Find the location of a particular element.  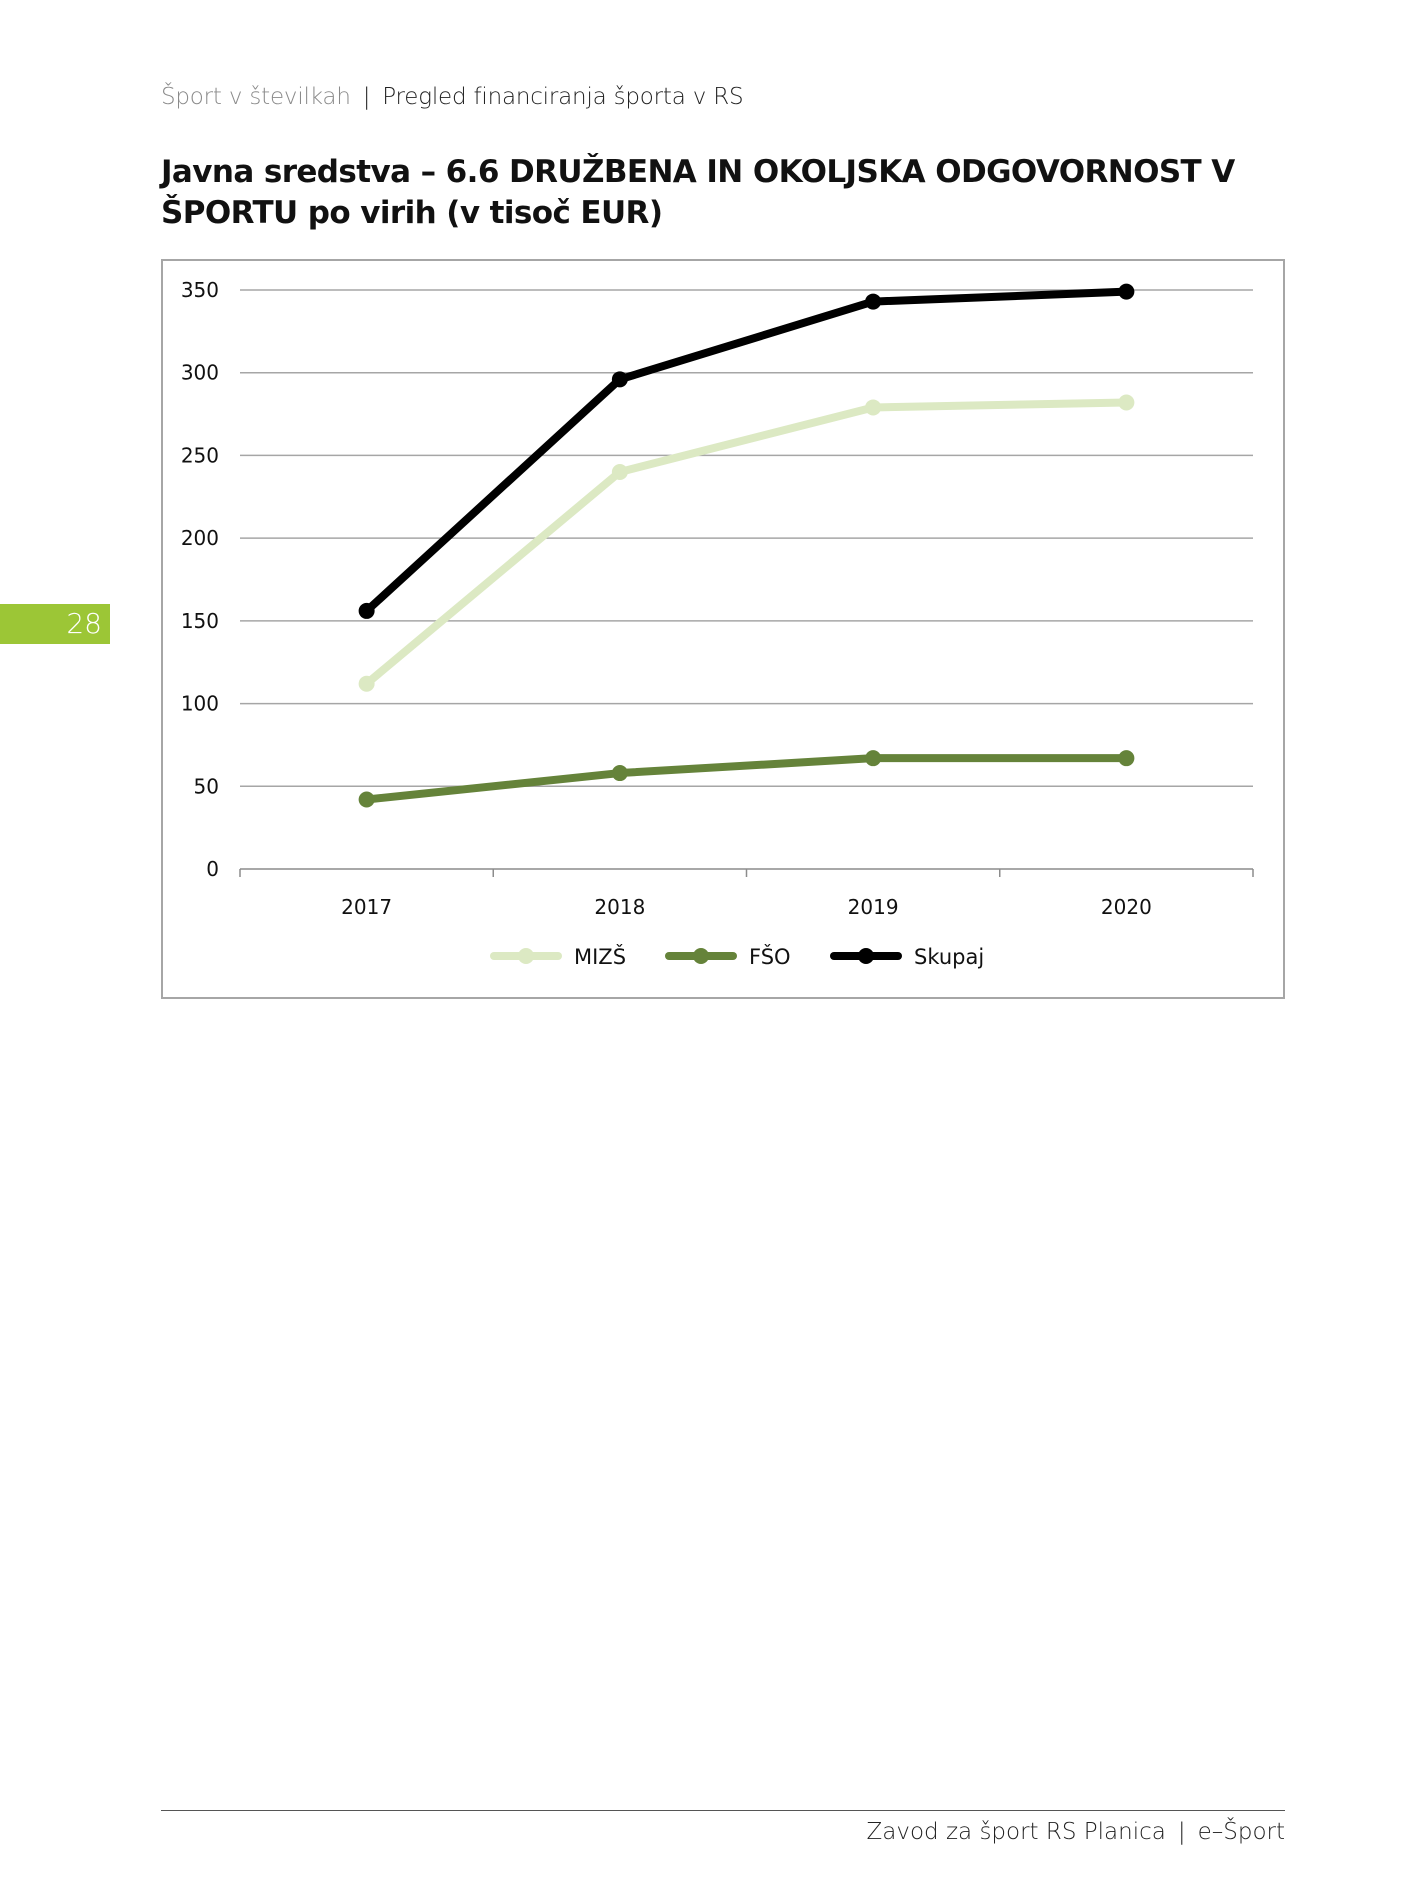

series-skupaj is located at coordinates (746, 451).